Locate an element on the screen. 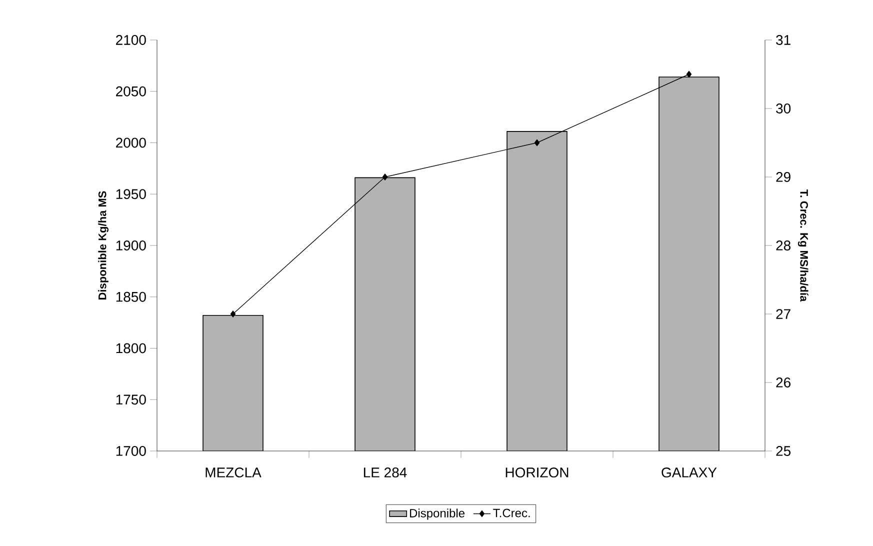  y2-tick-label: 28 is located at coordinates (783, 245).